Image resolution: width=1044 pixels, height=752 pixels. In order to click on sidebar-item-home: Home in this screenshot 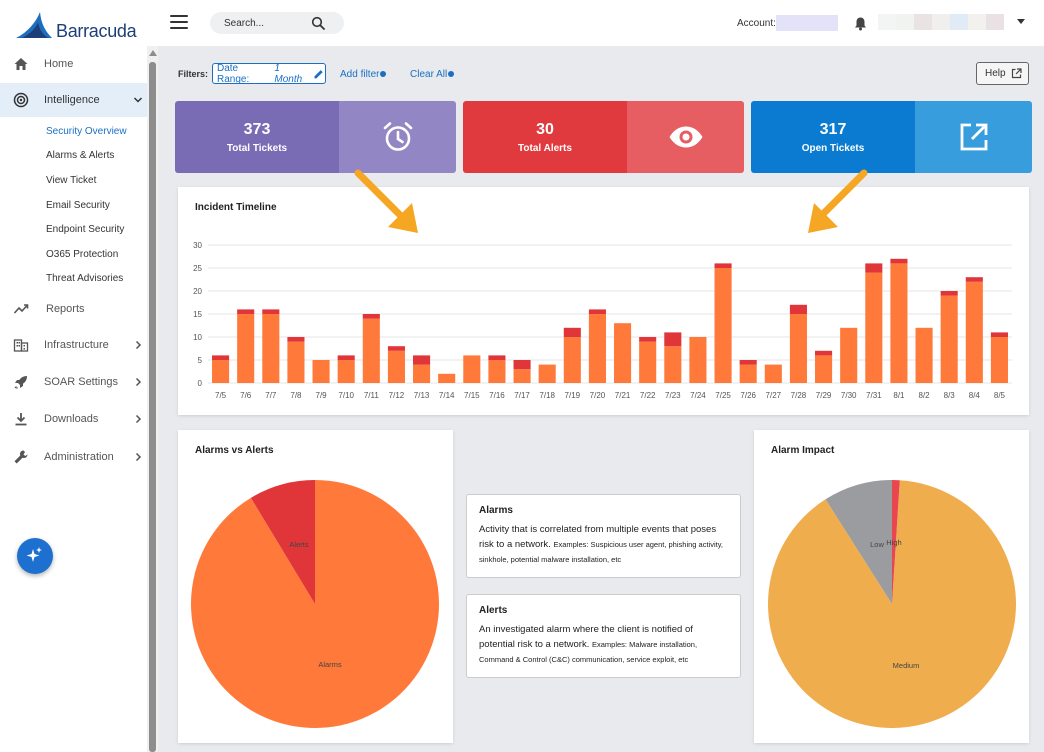, I will do `click(73, 64)`.